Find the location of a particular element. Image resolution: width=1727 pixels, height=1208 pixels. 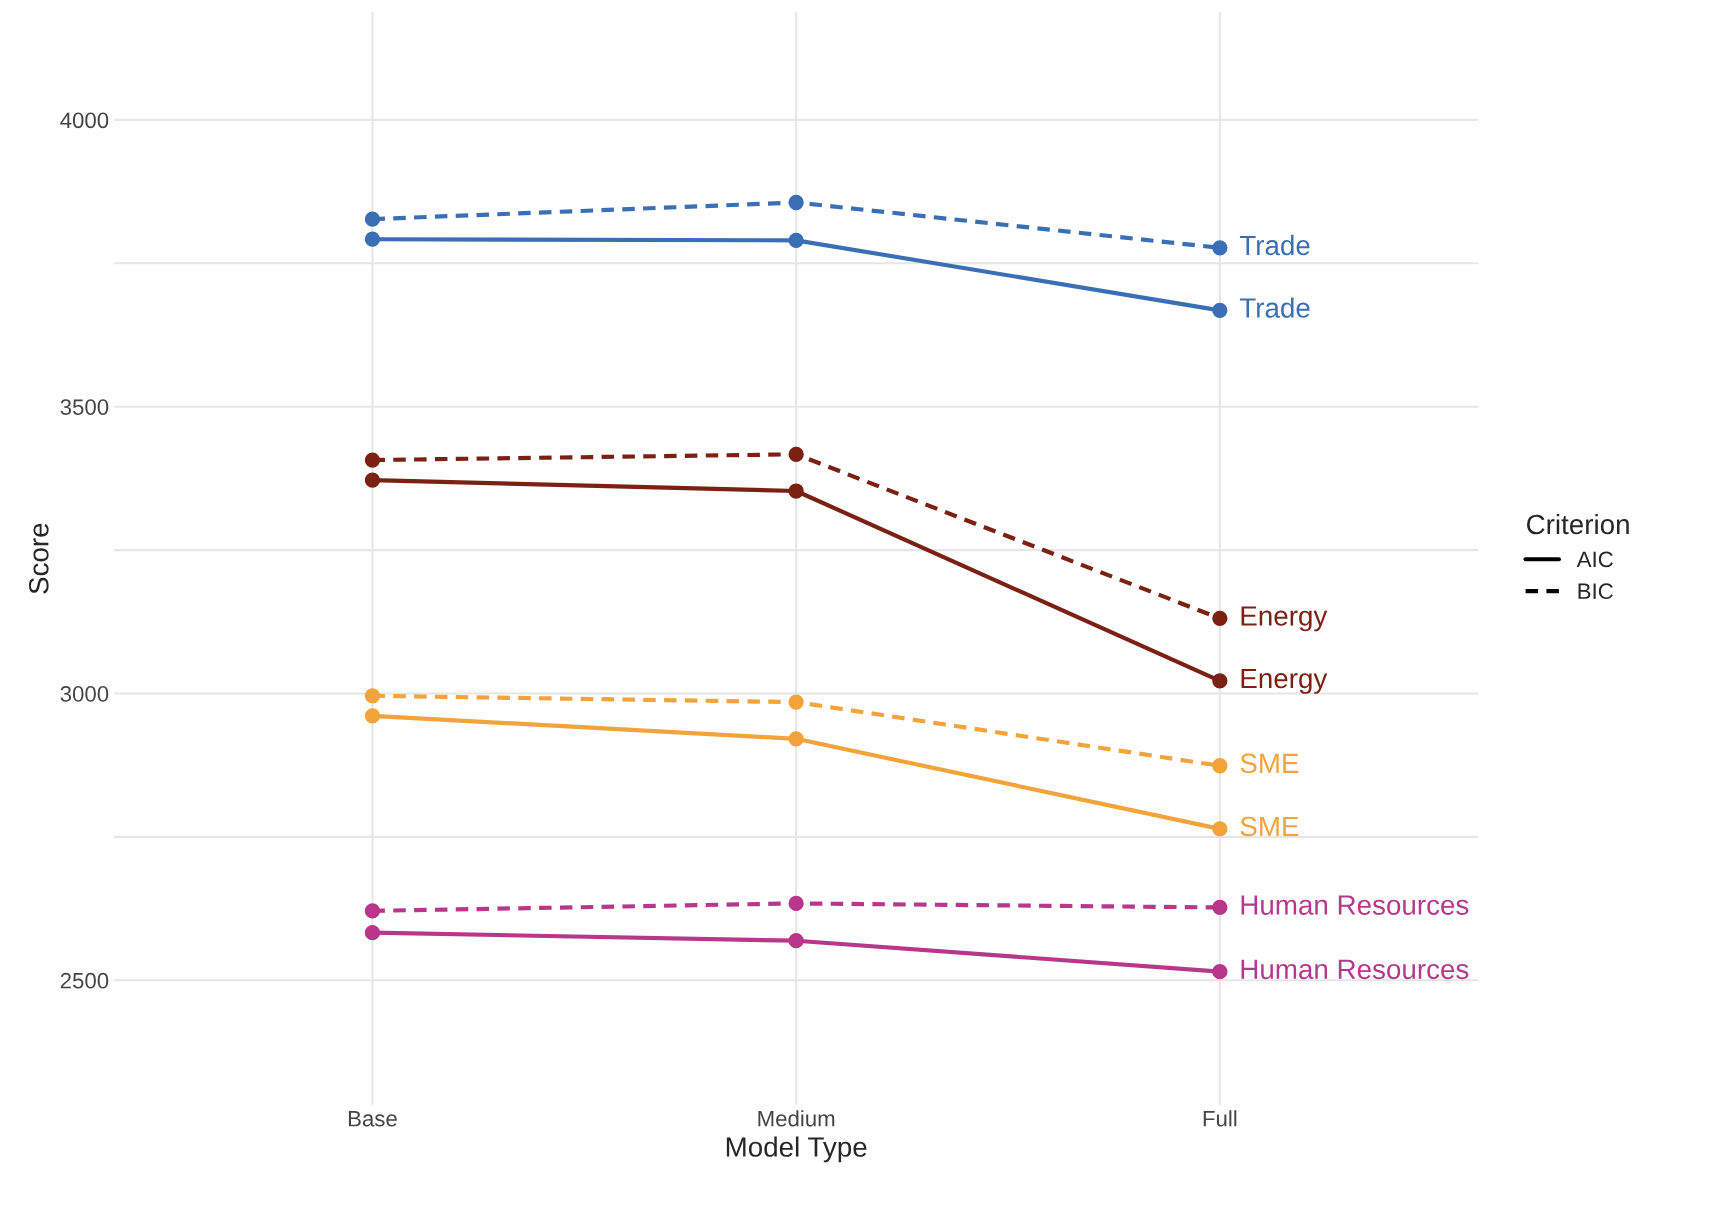

y-tick-label: 3000 is located at coordinates (84, 694).